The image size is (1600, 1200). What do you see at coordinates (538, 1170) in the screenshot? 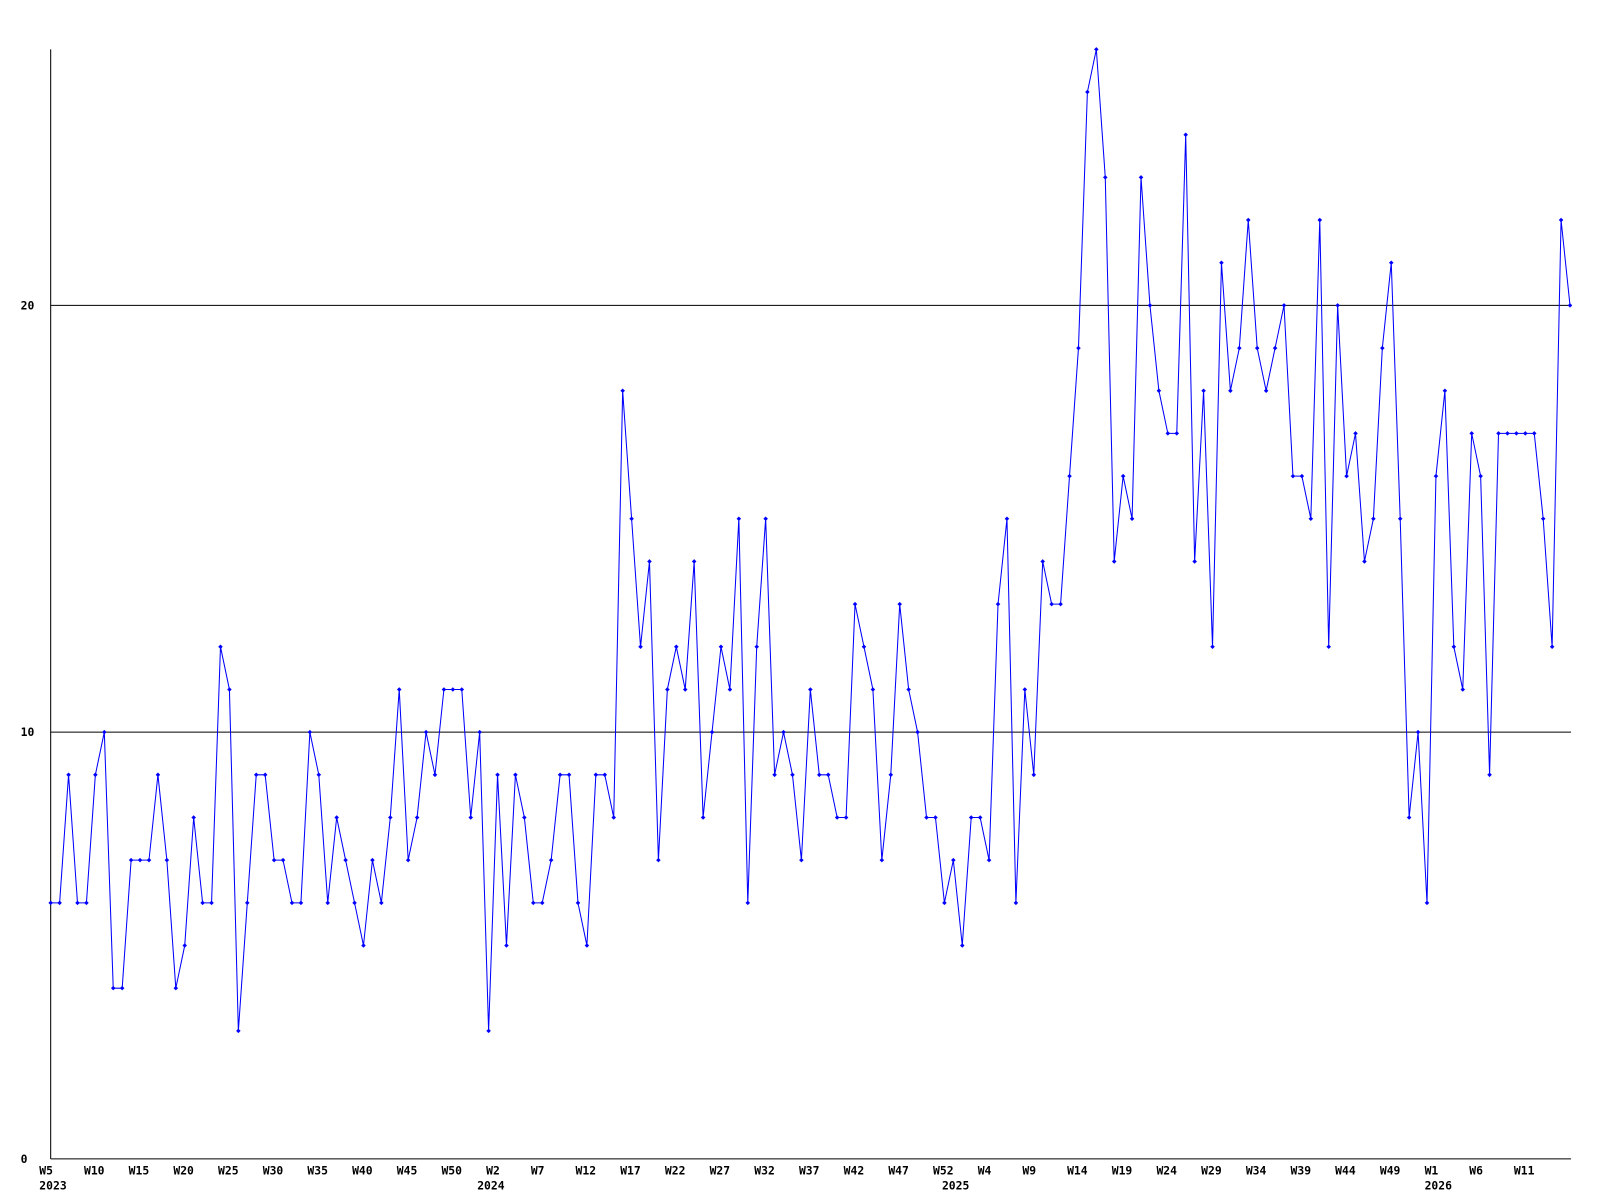
I see `x-tick-label: W7` at bounding box center [538, 1170].